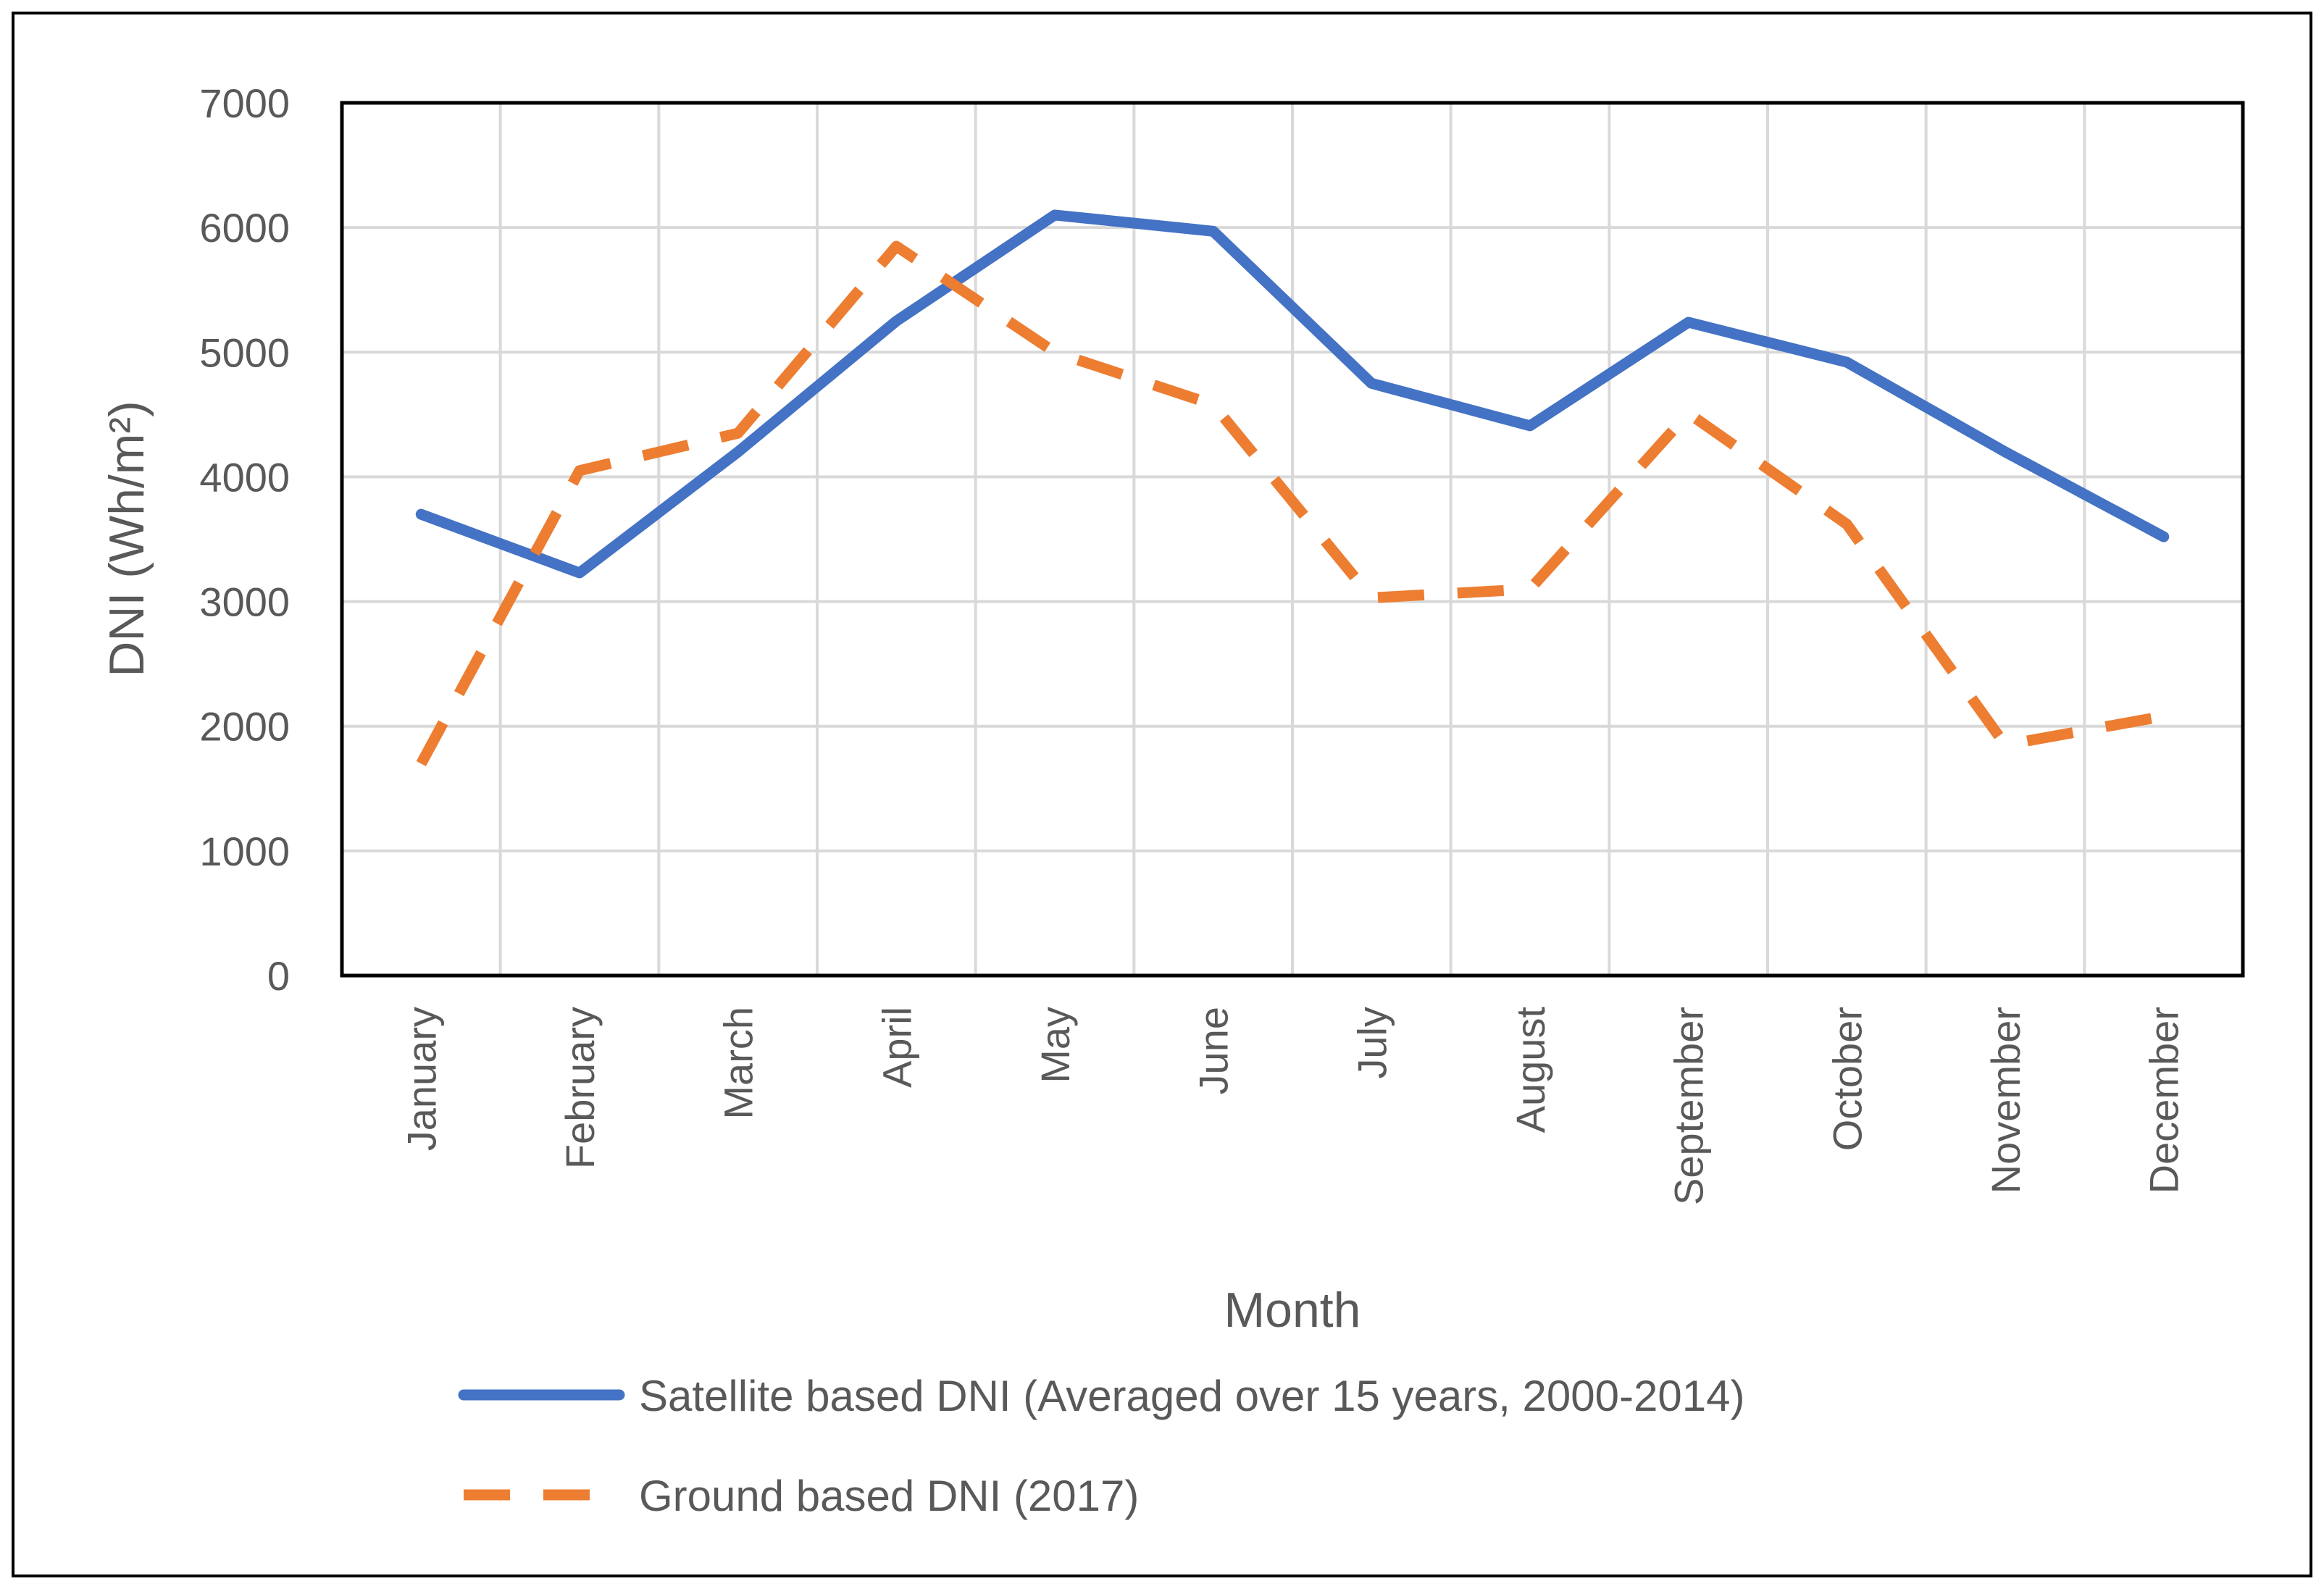 Image resolution: width=2324 pixels, height=1589 pixels. What do you see at coordinates (245, 602) in the screenshot?
I see `y-tick-label-3000: 3000` at bounding box center [245, 602].